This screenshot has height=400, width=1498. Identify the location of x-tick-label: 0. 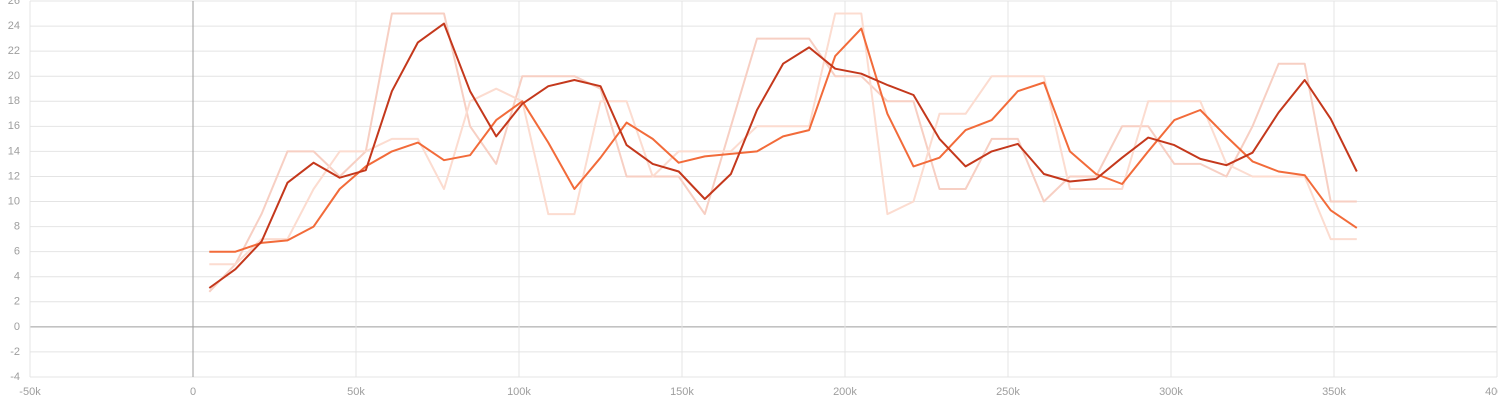
(193, 392).